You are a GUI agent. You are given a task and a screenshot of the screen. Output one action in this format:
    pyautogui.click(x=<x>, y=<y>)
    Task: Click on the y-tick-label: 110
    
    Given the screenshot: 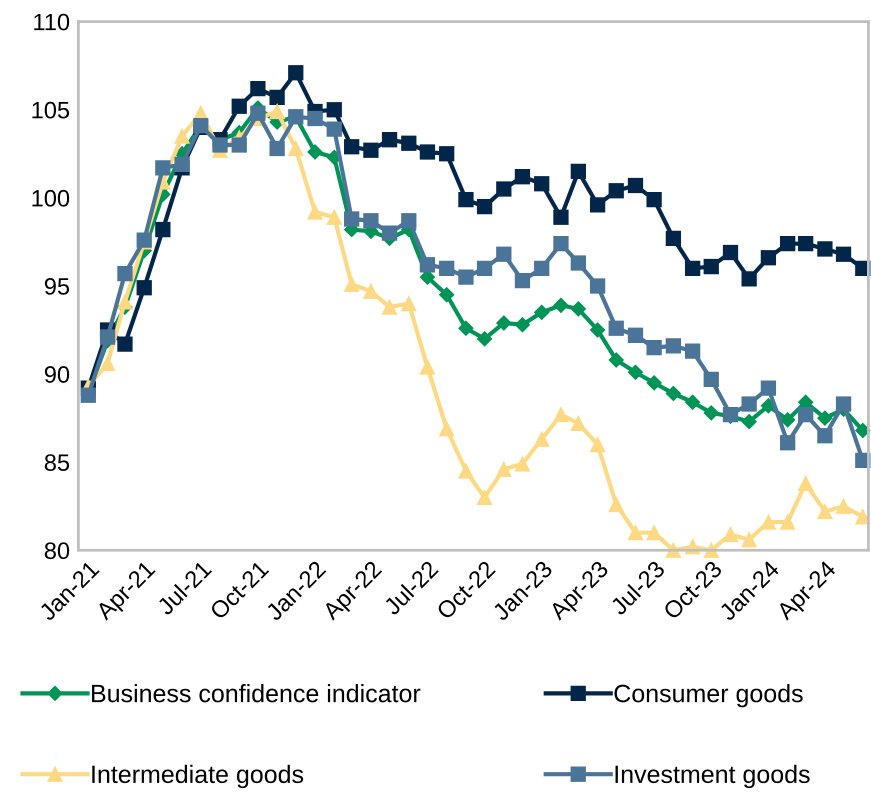 What is the action you would take?
    pyautogui.click(x=52, y=22)
    